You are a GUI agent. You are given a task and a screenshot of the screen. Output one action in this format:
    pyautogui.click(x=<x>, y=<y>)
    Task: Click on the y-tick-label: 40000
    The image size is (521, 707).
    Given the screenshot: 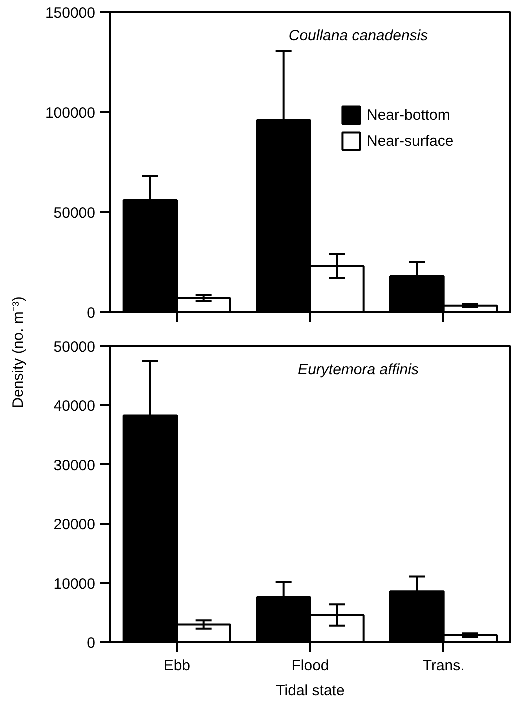 What is the action you would take?
    pyautogui.click(x=75, y=407)
    